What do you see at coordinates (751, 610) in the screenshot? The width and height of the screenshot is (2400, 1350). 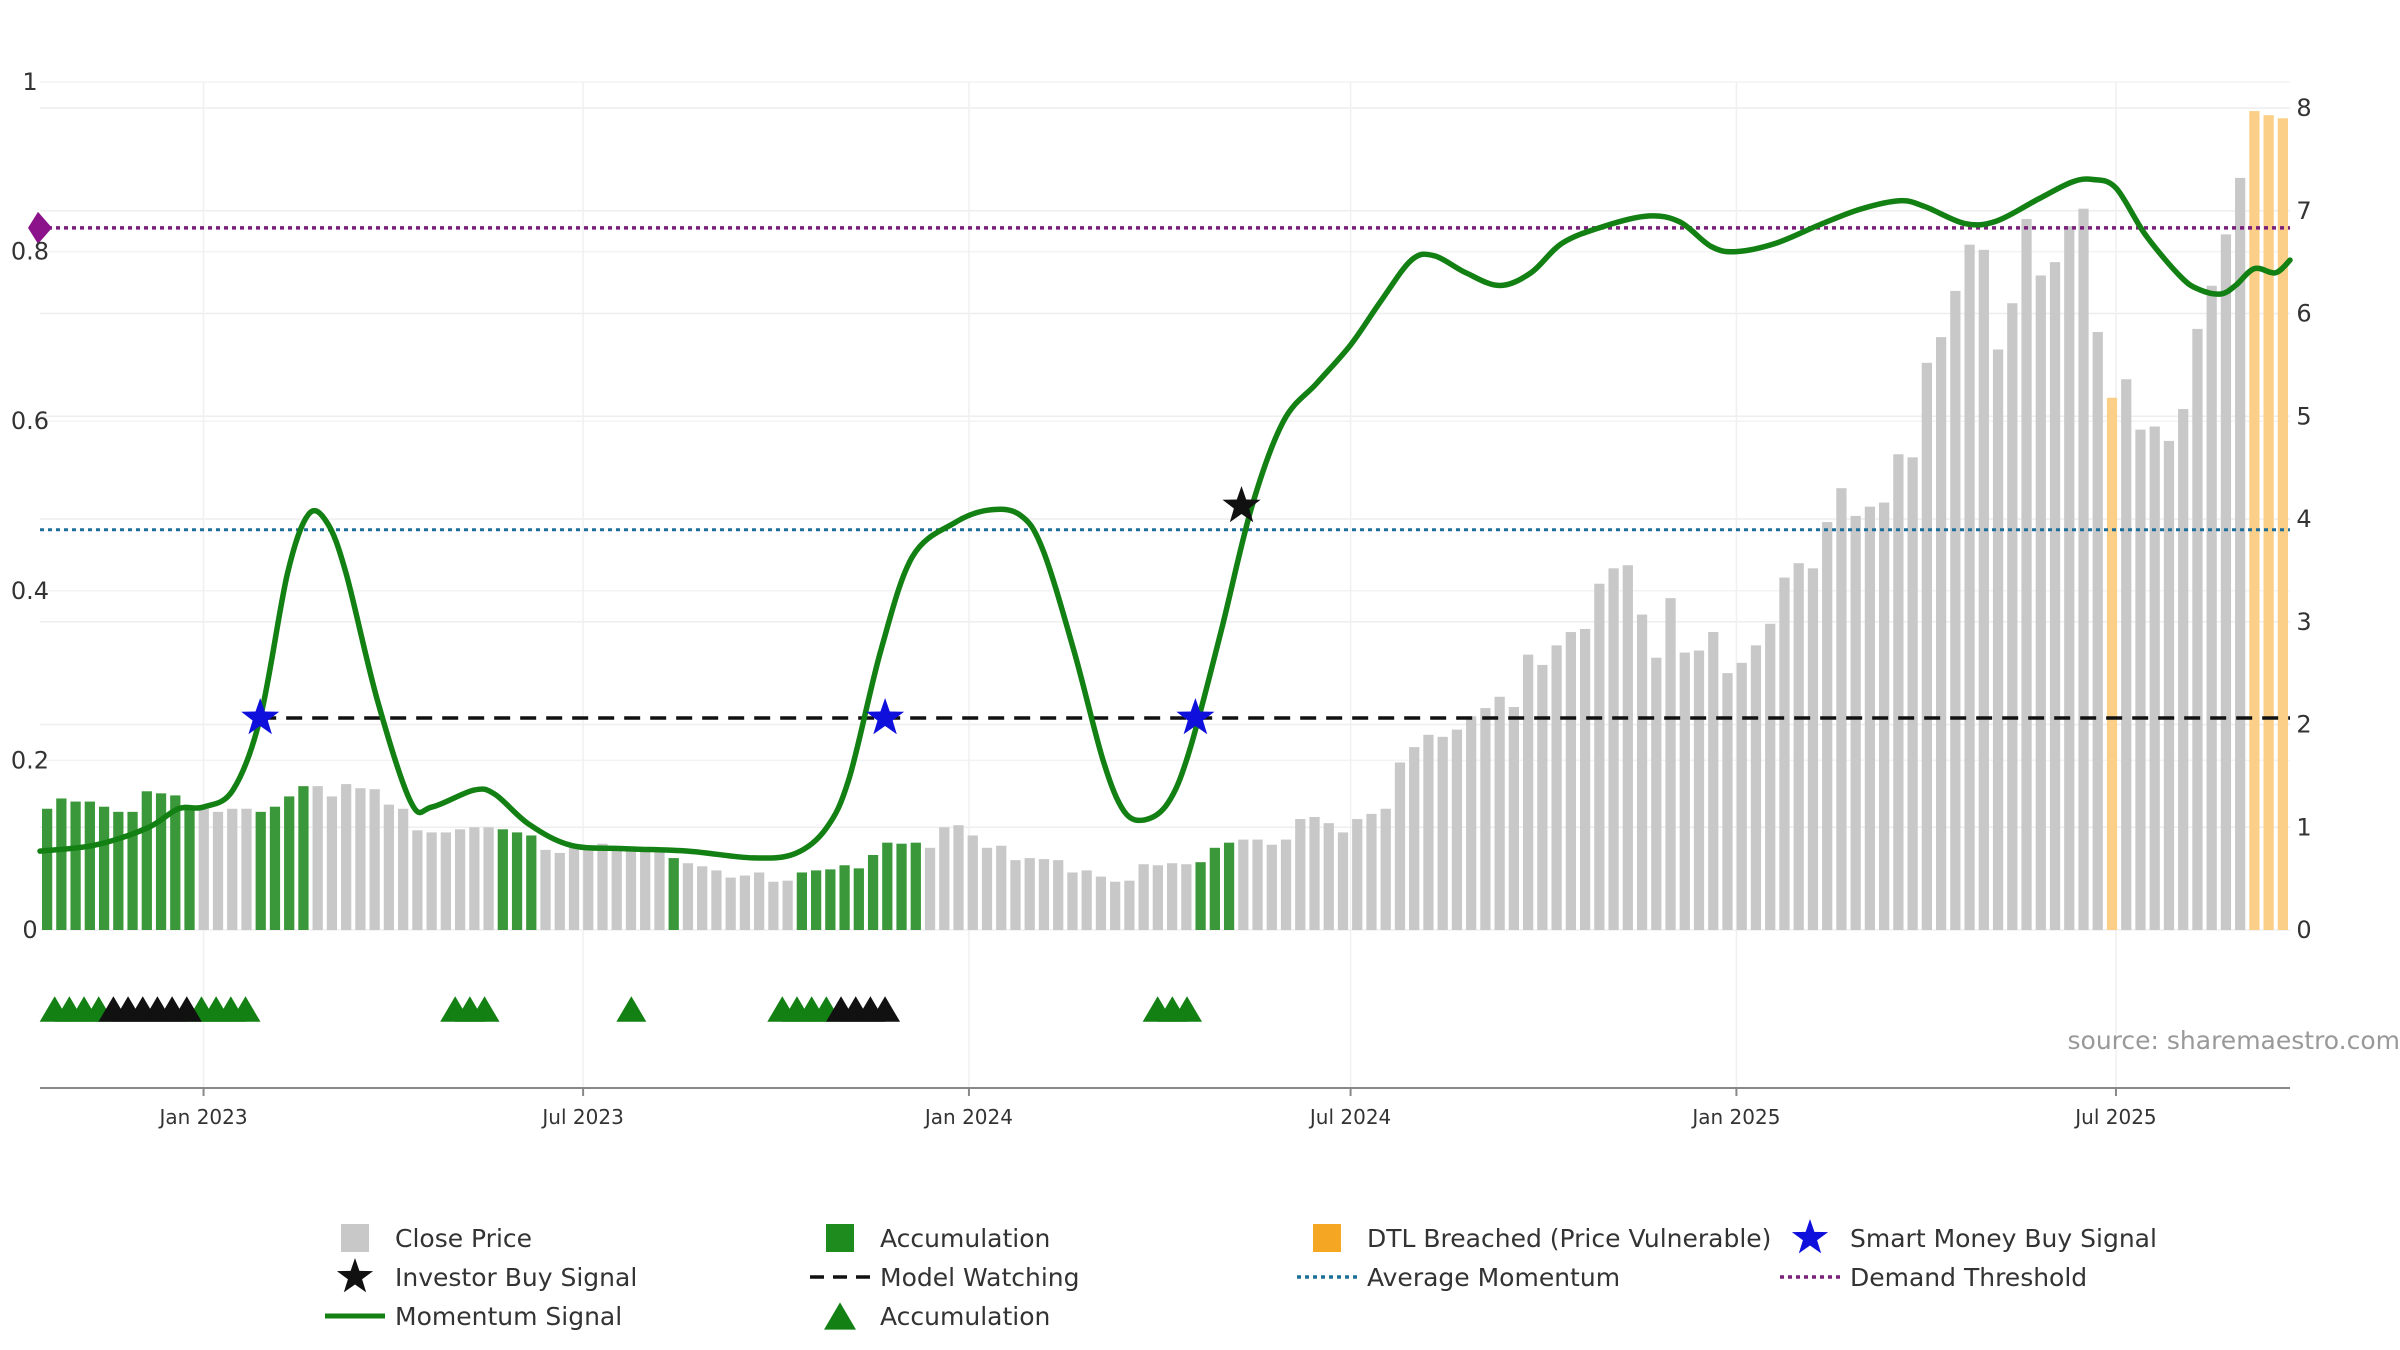 I see `buy-signals` at bounding box center [751, 610].